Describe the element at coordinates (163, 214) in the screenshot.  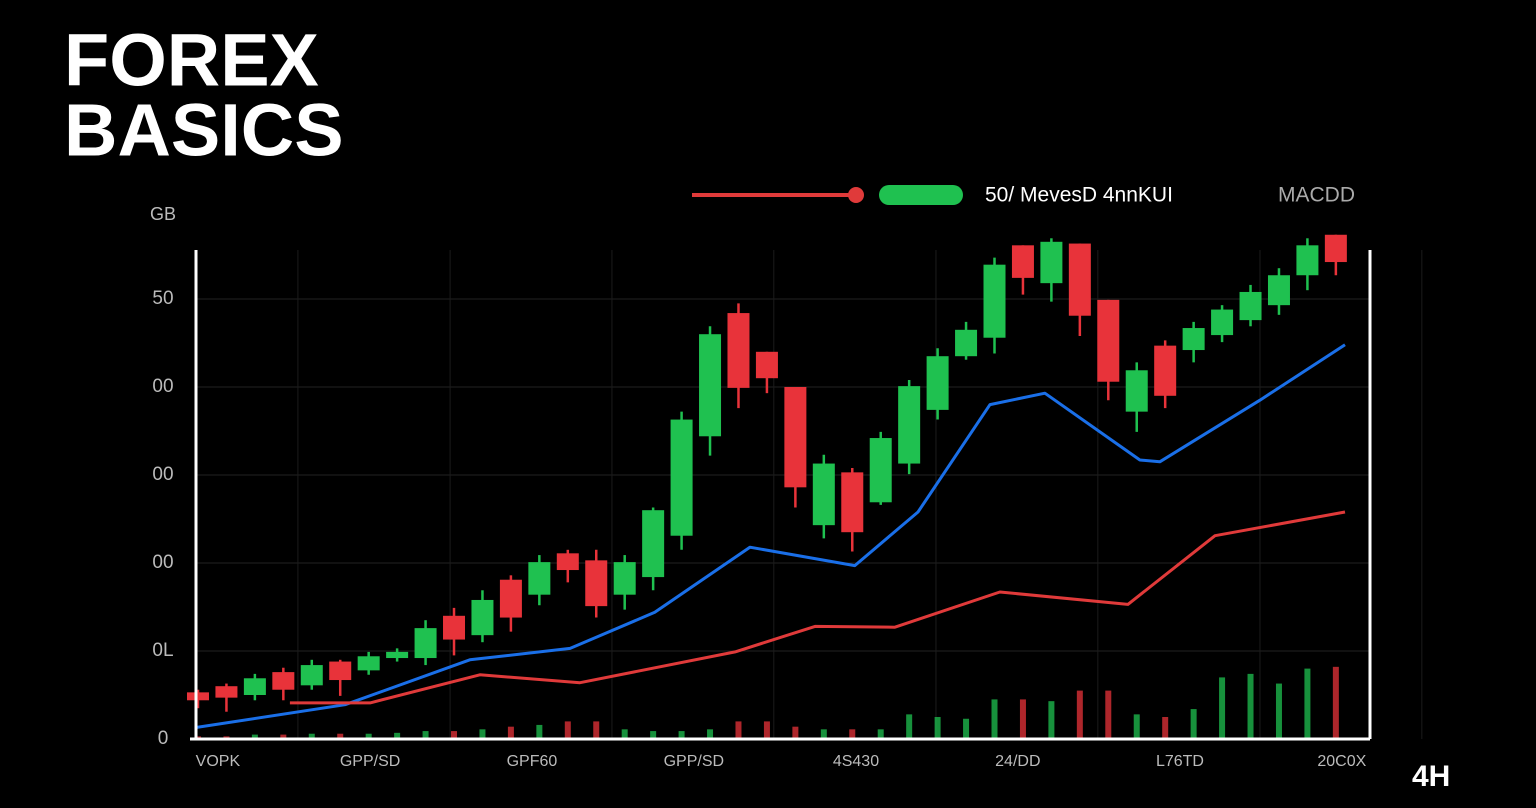
I see `y-axis-label: GB` at that location.